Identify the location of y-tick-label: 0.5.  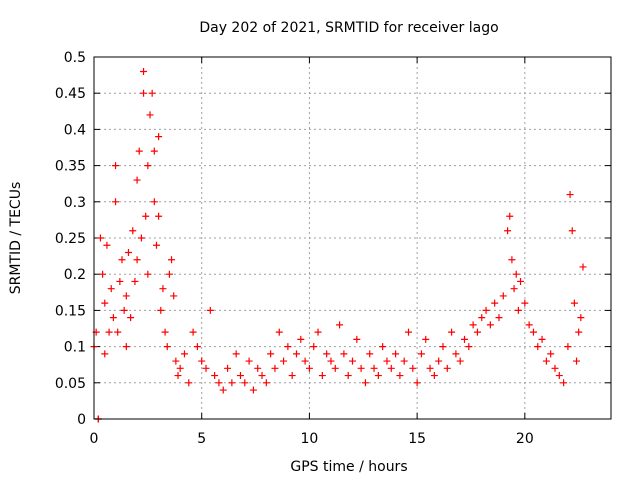
(75, 58).